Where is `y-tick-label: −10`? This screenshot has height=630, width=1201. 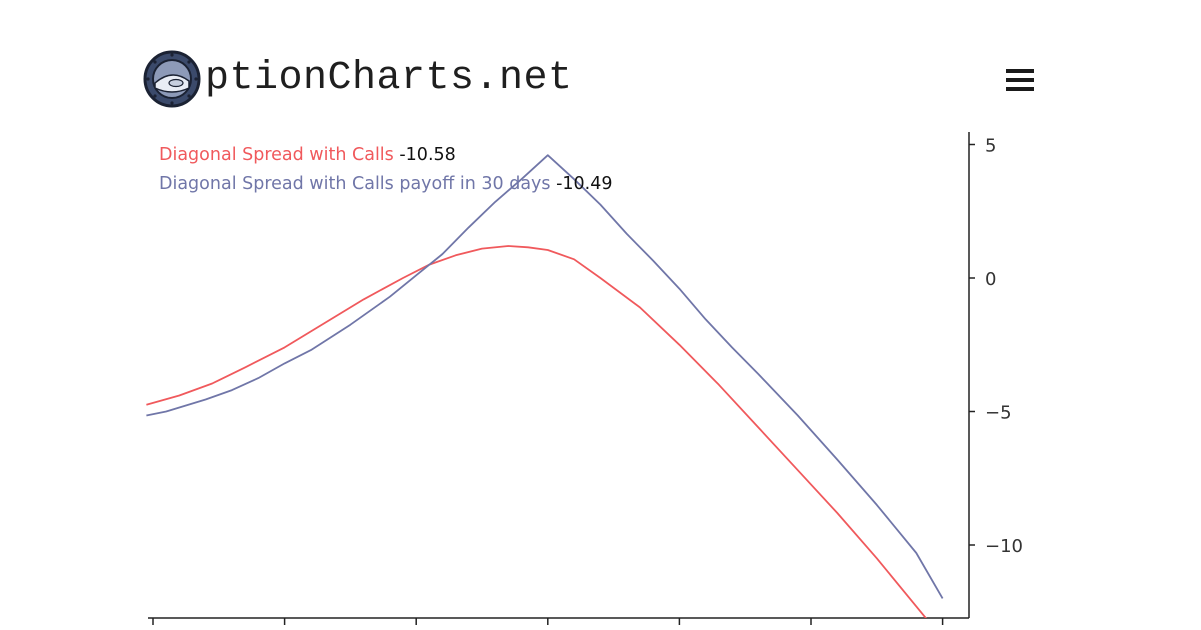 y-tick-label: −10 is located at coordinates (1004, 546).